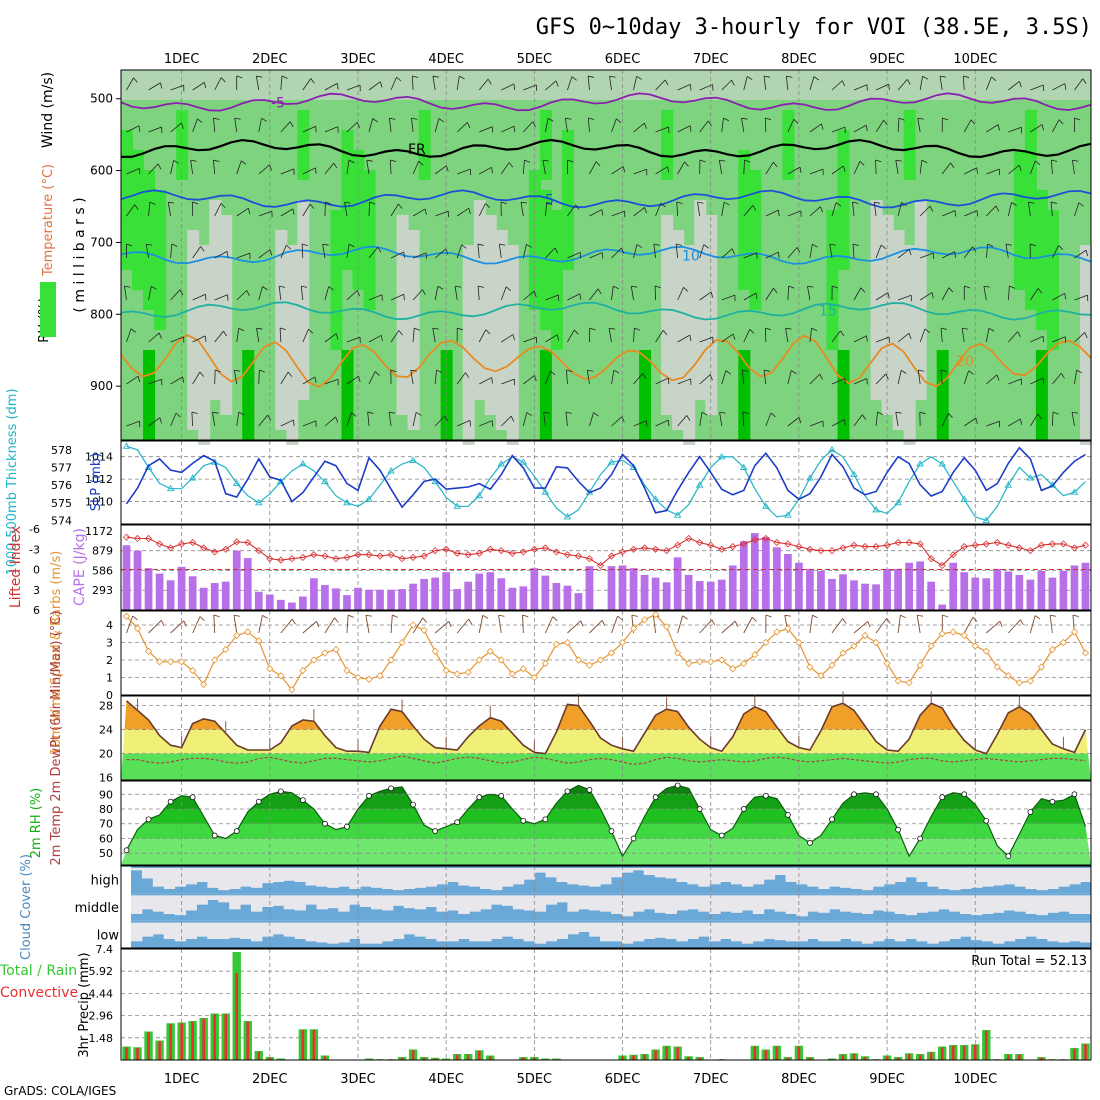  Describe the element at coordinates (102, 590) in the screenshot. I see `cape-tick-label: 293` at that location.